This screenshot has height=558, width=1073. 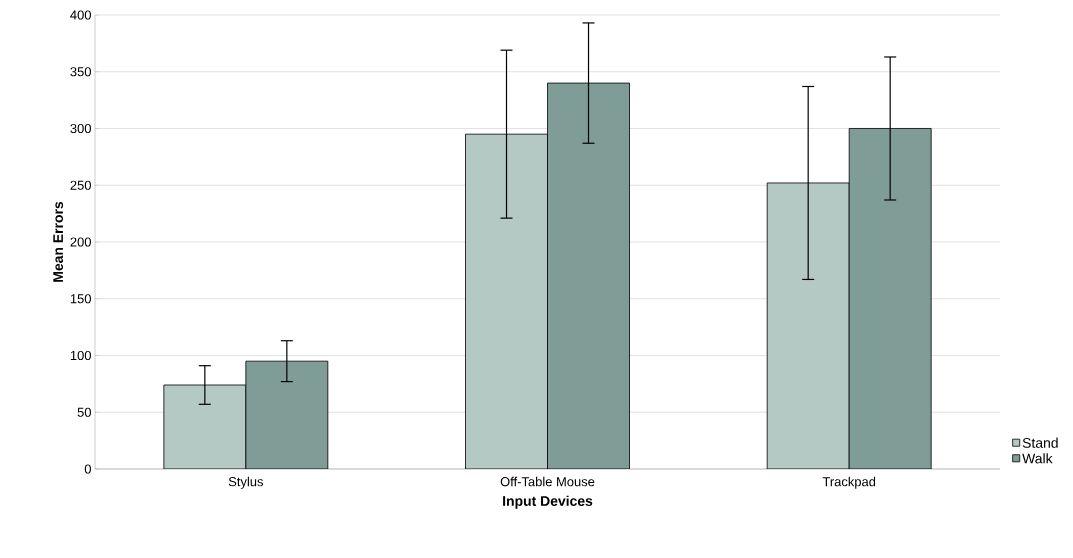 What do you see at coordinates (246, 482) in the screenshot?
I see `x-tick-label: Stylus` at bounding box center [246, 482].